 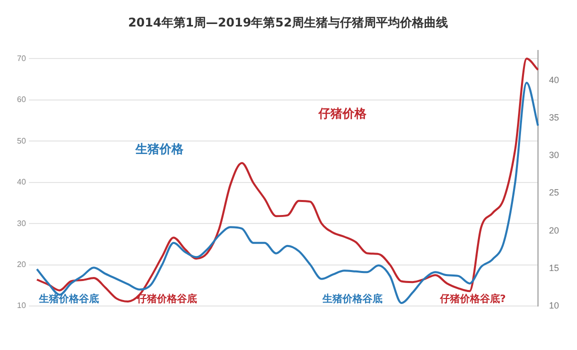 What do you see at coordinates (554, 305) in the screenshot?
I see `y2-tick-label: 10` at bounding box center [554, 305].